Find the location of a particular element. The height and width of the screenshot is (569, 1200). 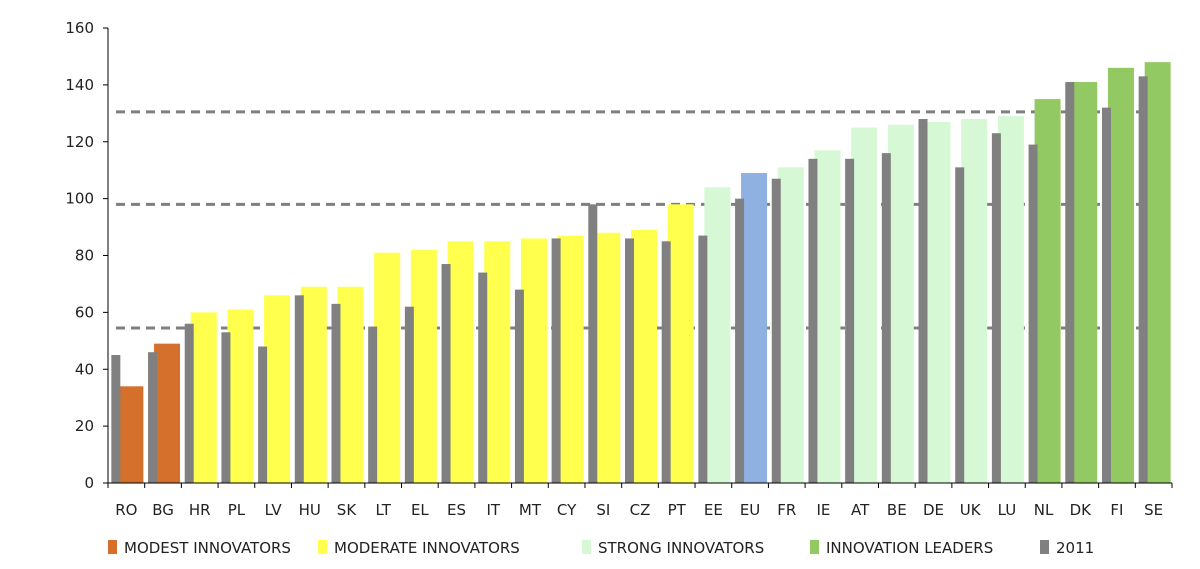

x-tick-label-ie: IE is located at coordinates (823, 510).